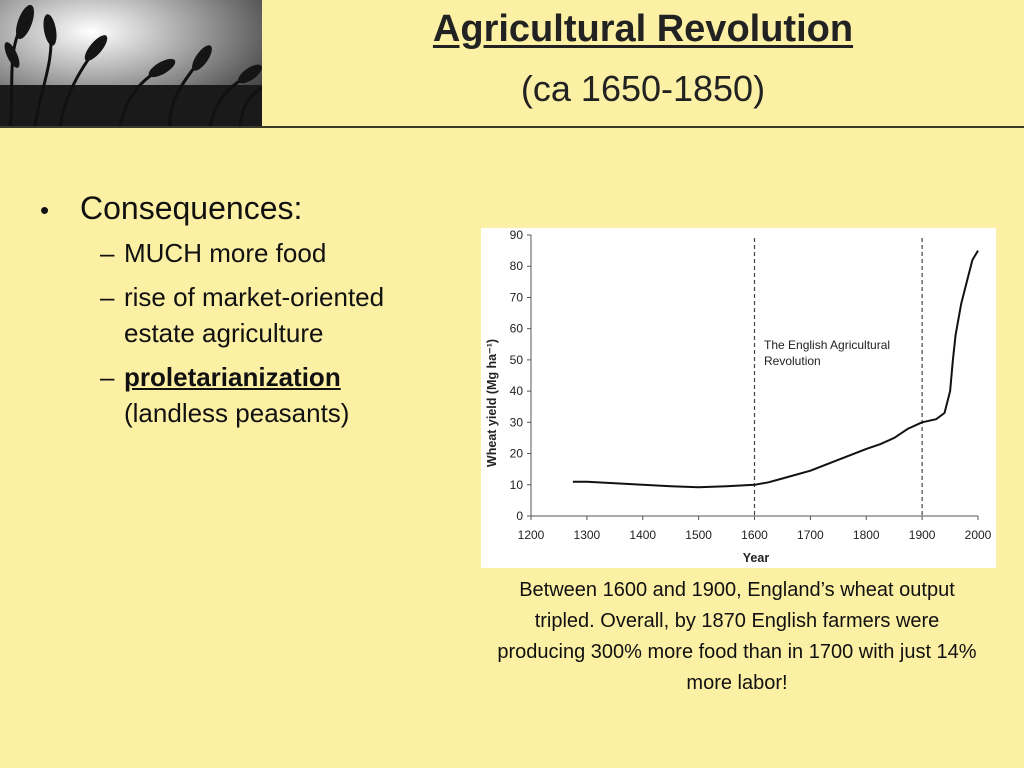 This screenshot has width=1024, height=768. What do you see at coordinates (810, 535) in the screenshot?
I see `x-tick-label: 1700` at bounding box center [810, 535].